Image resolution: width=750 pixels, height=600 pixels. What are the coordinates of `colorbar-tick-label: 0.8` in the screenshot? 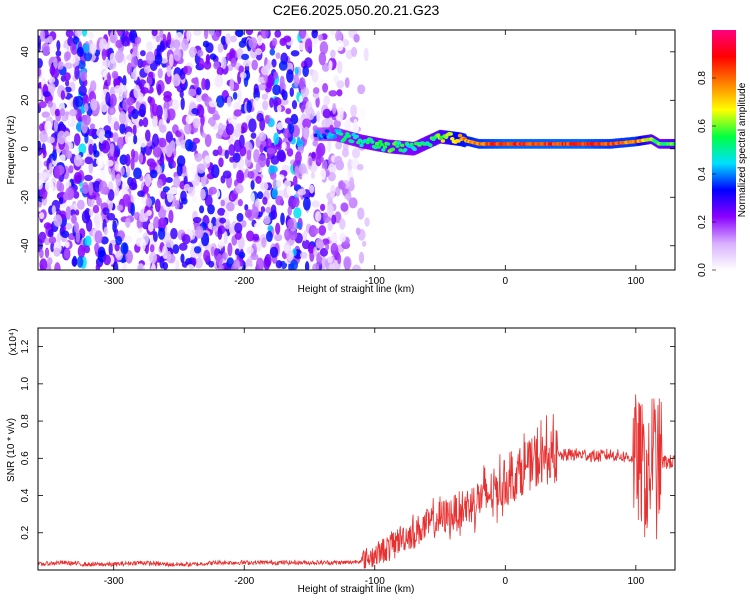 It's located at (702, 78).